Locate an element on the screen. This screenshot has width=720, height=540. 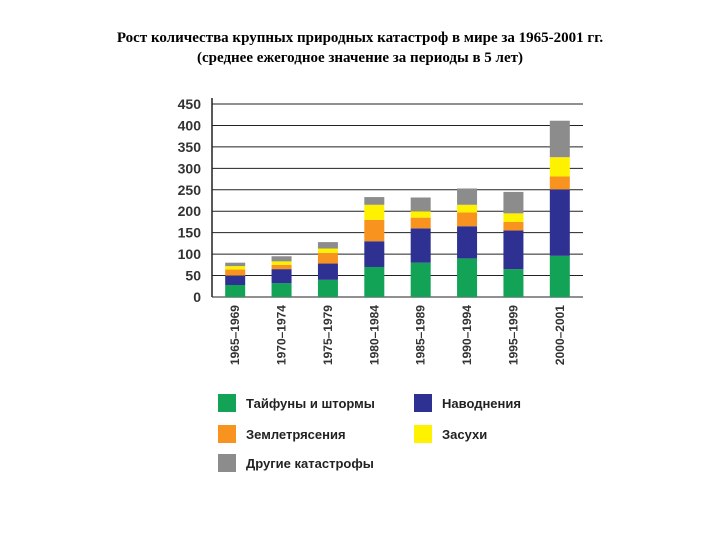
x-tick-label: 1980–1984 is located at coordinates (374, 335).